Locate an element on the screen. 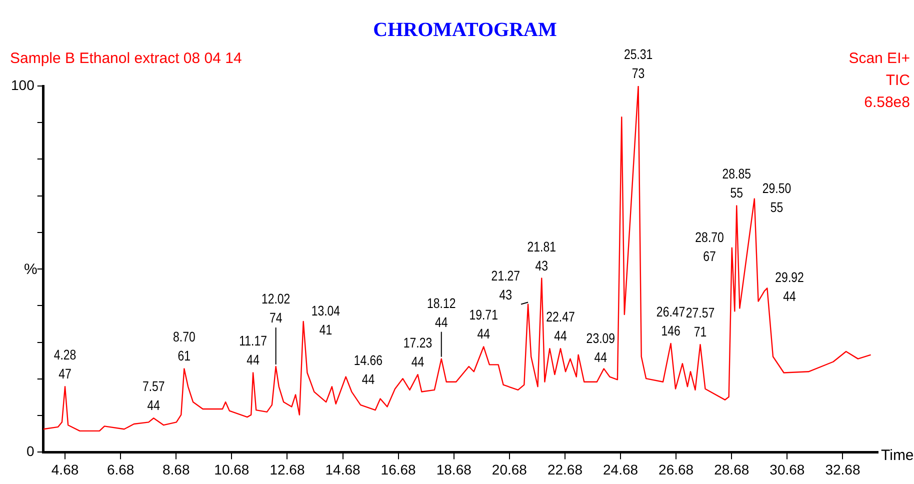 Image resolution: width=914 pixels, height=484 pixels. annotation: 12.02 74 is located at coordinates (275, 308).